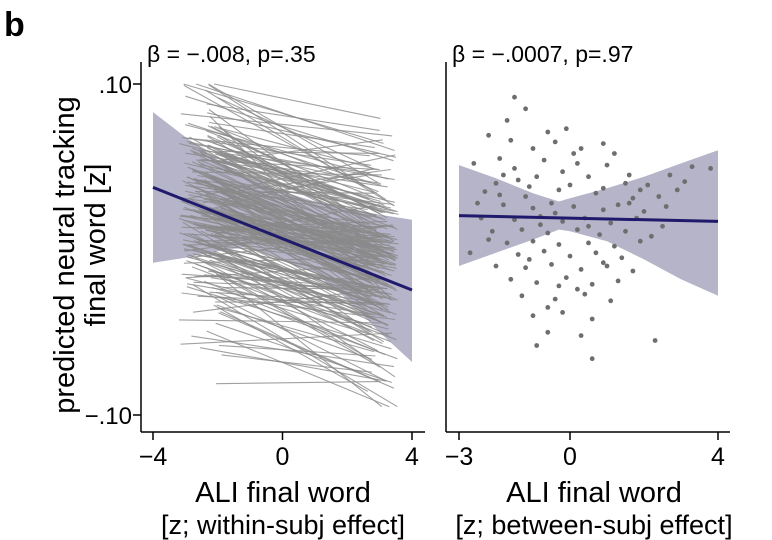  Describe the element at coordinates (588, 218) in the screenshot. I see `right-fit-line` at that location.